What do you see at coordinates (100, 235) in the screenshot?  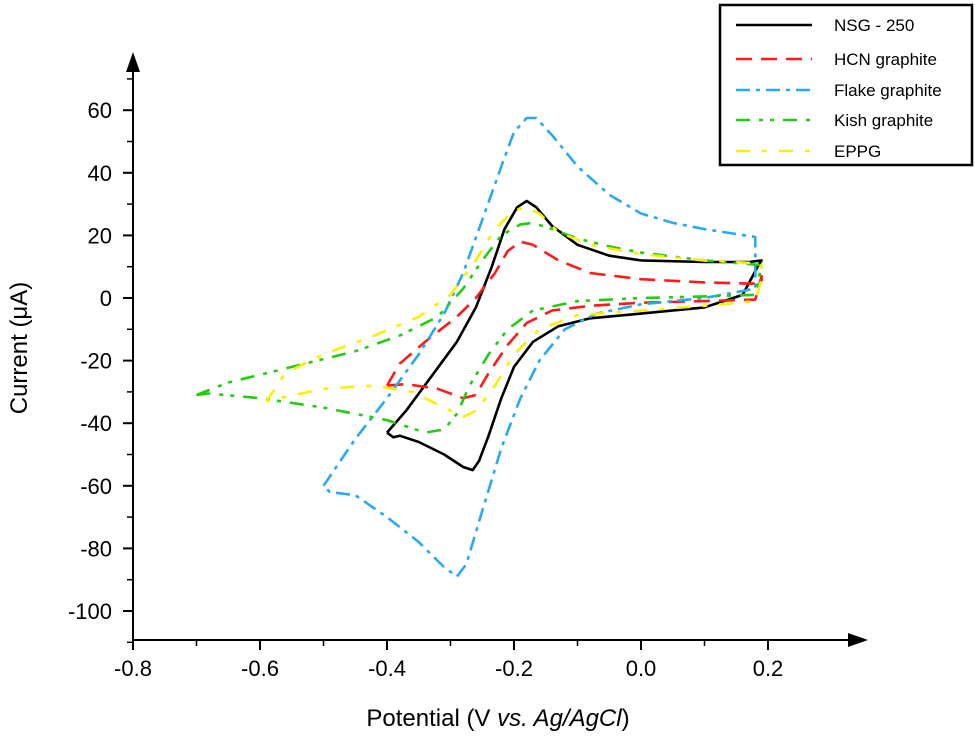 I see `y-tick-label: 20` at bounding box center [100, 235].